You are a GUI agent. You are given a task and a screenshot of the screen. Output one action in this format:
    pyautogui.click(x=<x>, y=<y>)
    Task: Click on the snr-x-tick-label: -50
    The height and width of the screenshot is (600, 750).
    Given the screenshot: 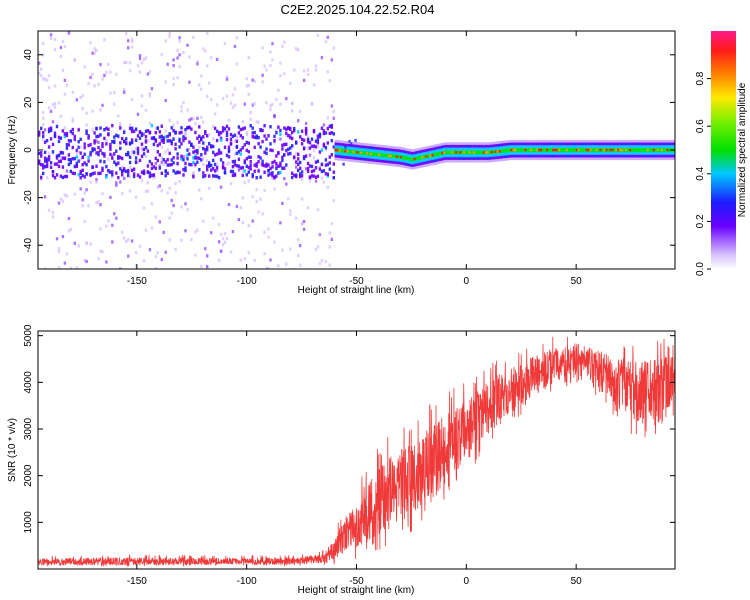 What is the action you would take?
    pyautogui.click(x=356, y=581)
    